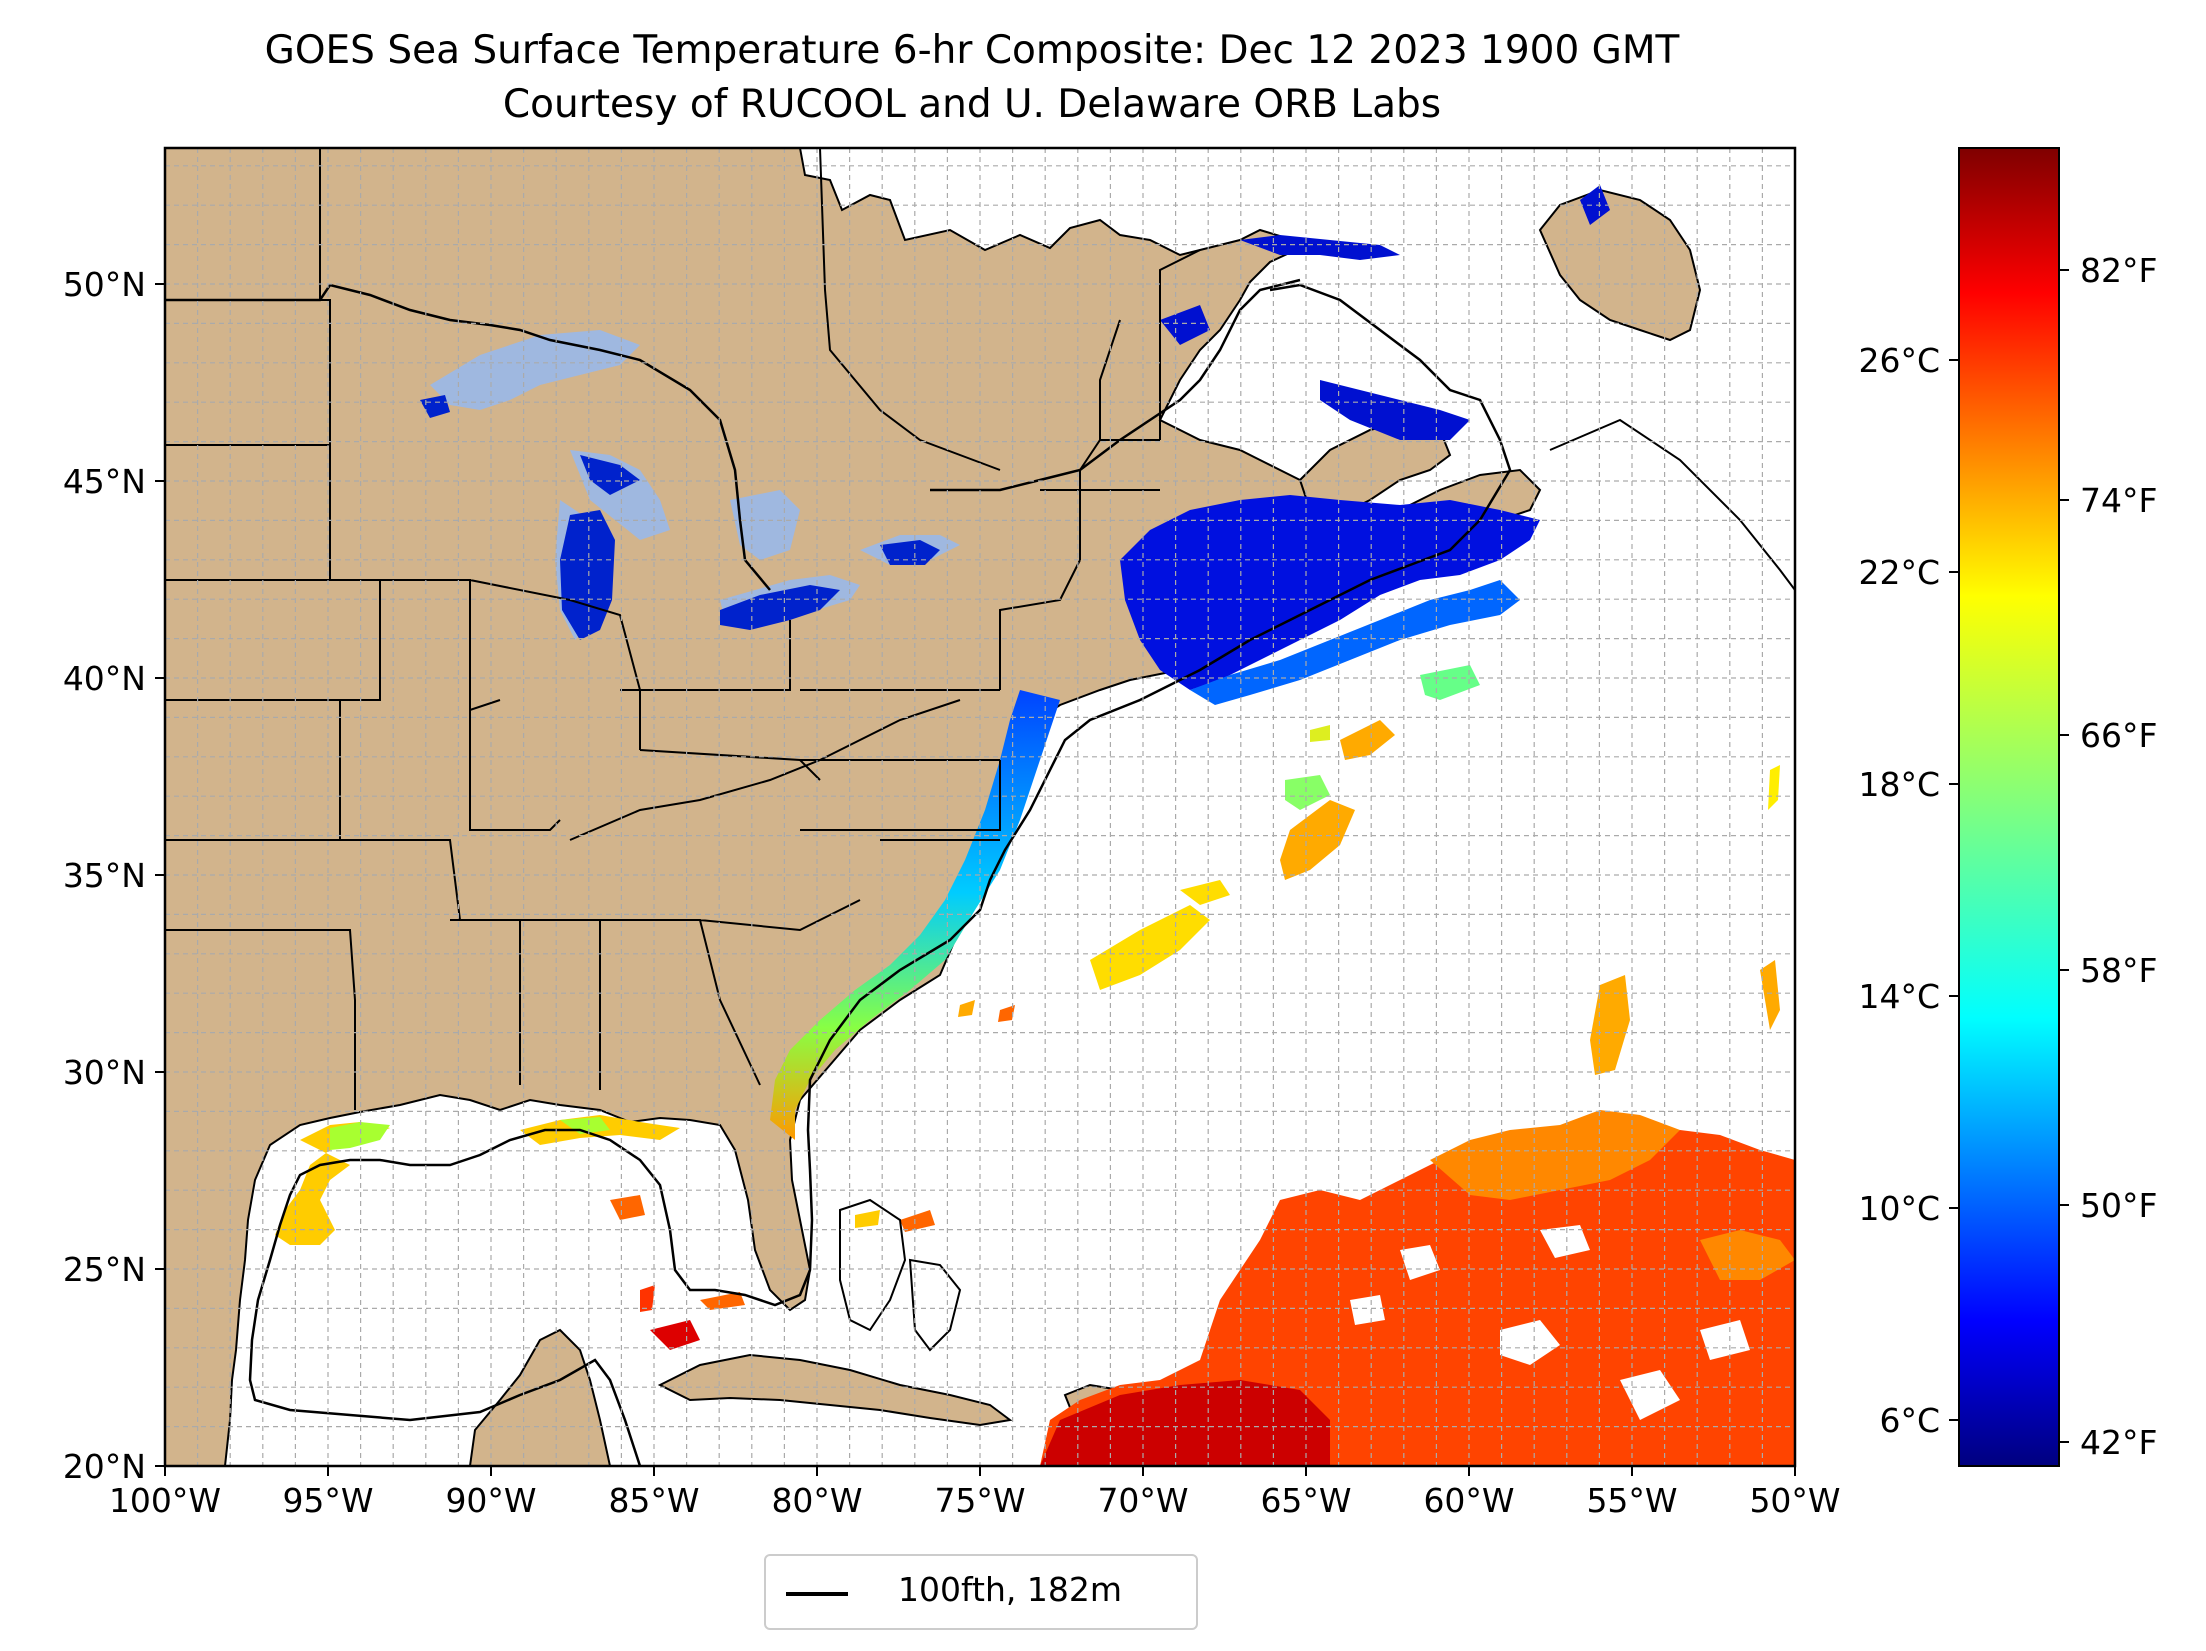 Image resolution: width=2206 pixels, height=1651 pixels. What do you see at coordinates (2118, 270) in the screenshot?
I see `colorbar-fahrenheit-label: 82°F` at bounding box center [2118, 270].